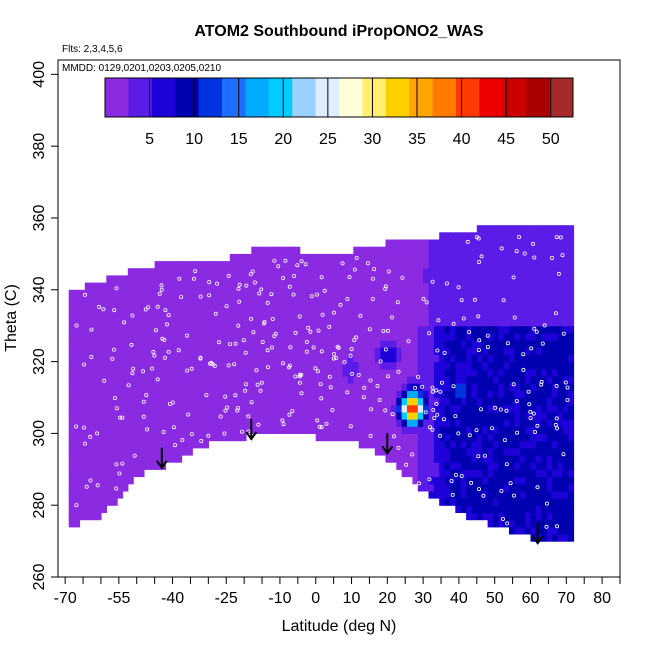 This screenshot has height=650, width=650. What do you see at coordinates (39, 146) in the screenshot?
I see `y-tick-label: 380` at bounding box center [39, 146].